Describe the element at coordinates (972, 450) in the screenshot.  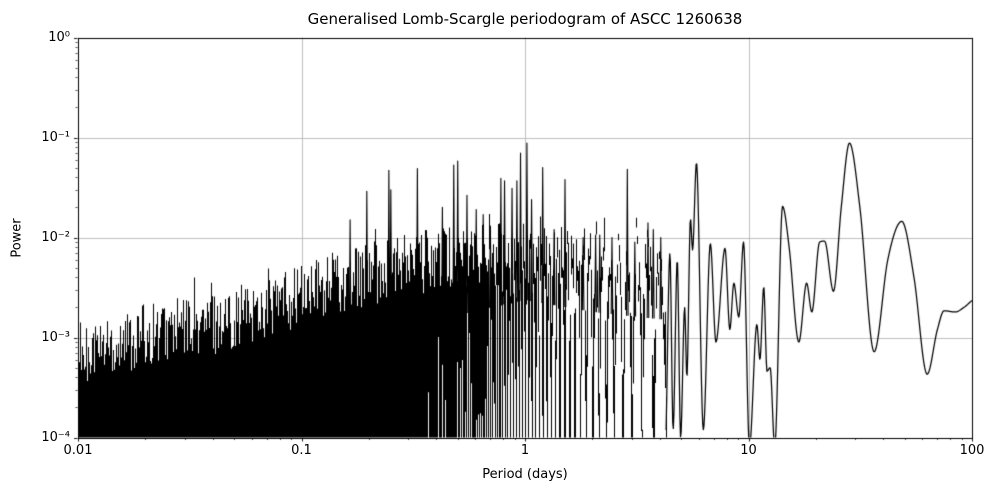
I see `x-tick-label: 100` at that location.